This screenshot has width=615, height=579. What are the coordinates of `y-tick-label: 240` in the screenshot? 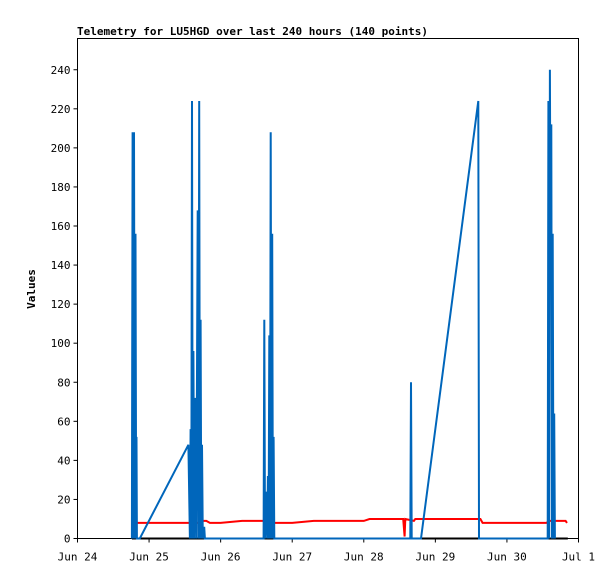 It's located at (61, 70).